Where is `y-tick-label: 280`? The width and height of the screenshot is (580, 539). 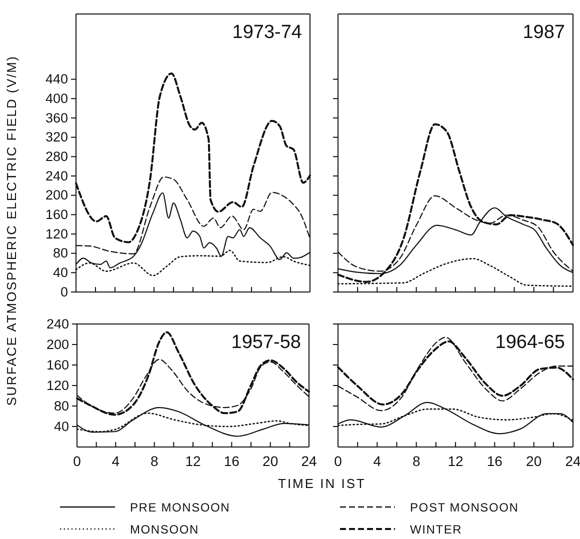
y-tick-label: 280 is located at coordinates (56, 156).